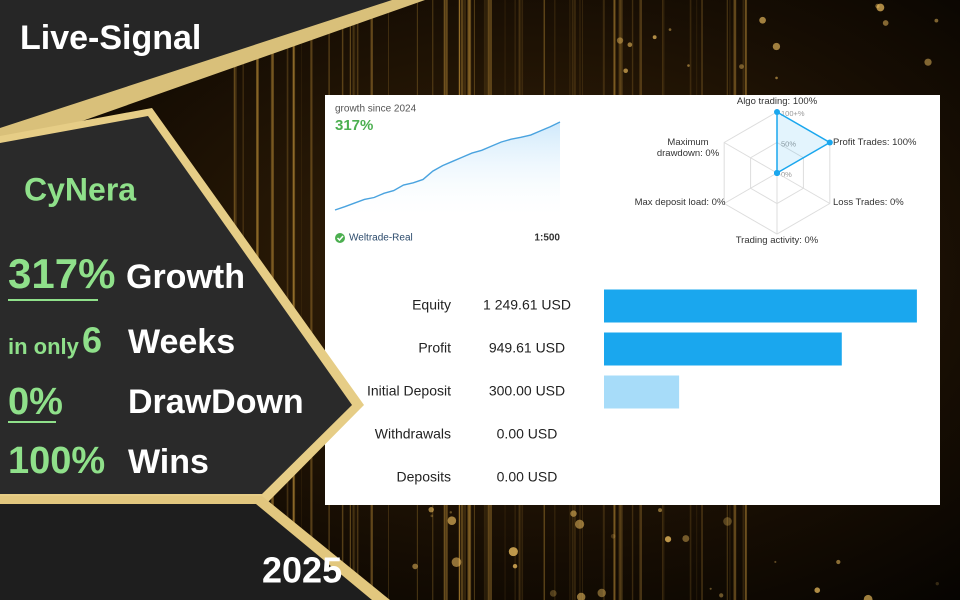 The width and height of the screenshot is (960, 600). I want to click on leverage: 1:500, so click(547, 238).